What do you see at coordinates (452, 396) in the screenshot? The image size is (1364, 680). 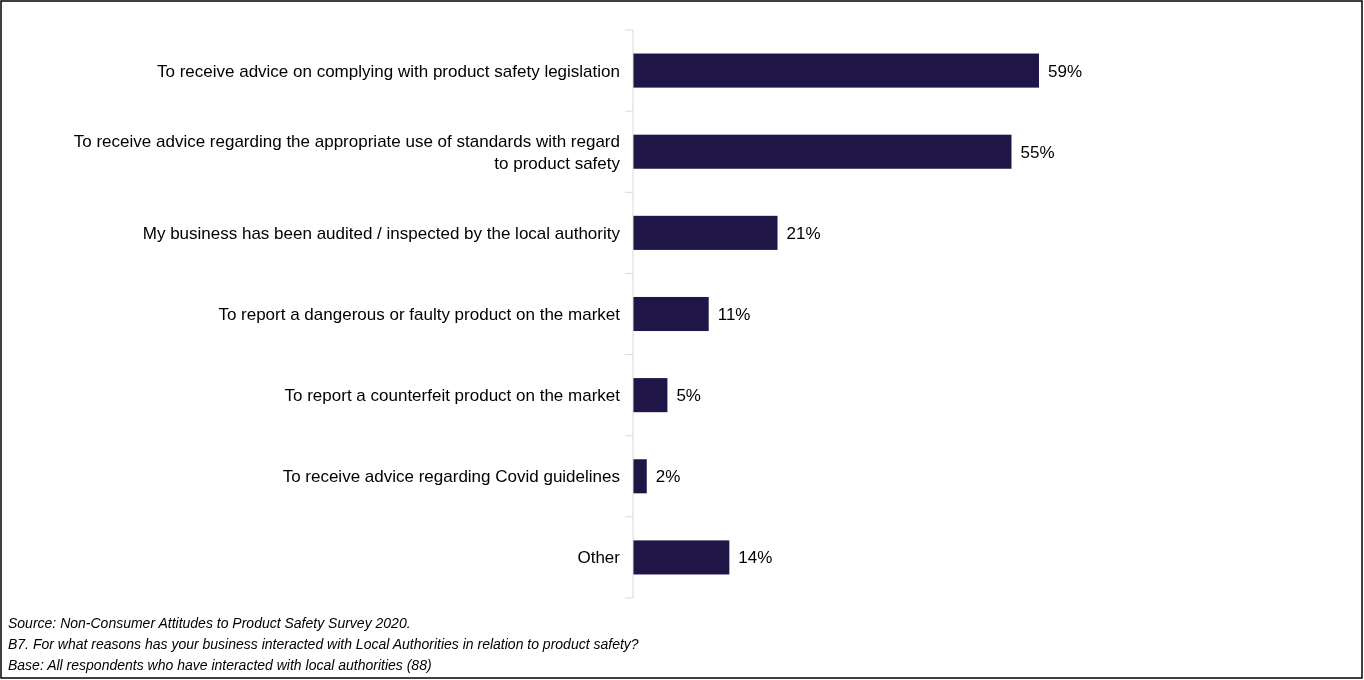 I see `y-tick-label: To report a counterfeit product on the market` at bounding box center [452, 396].